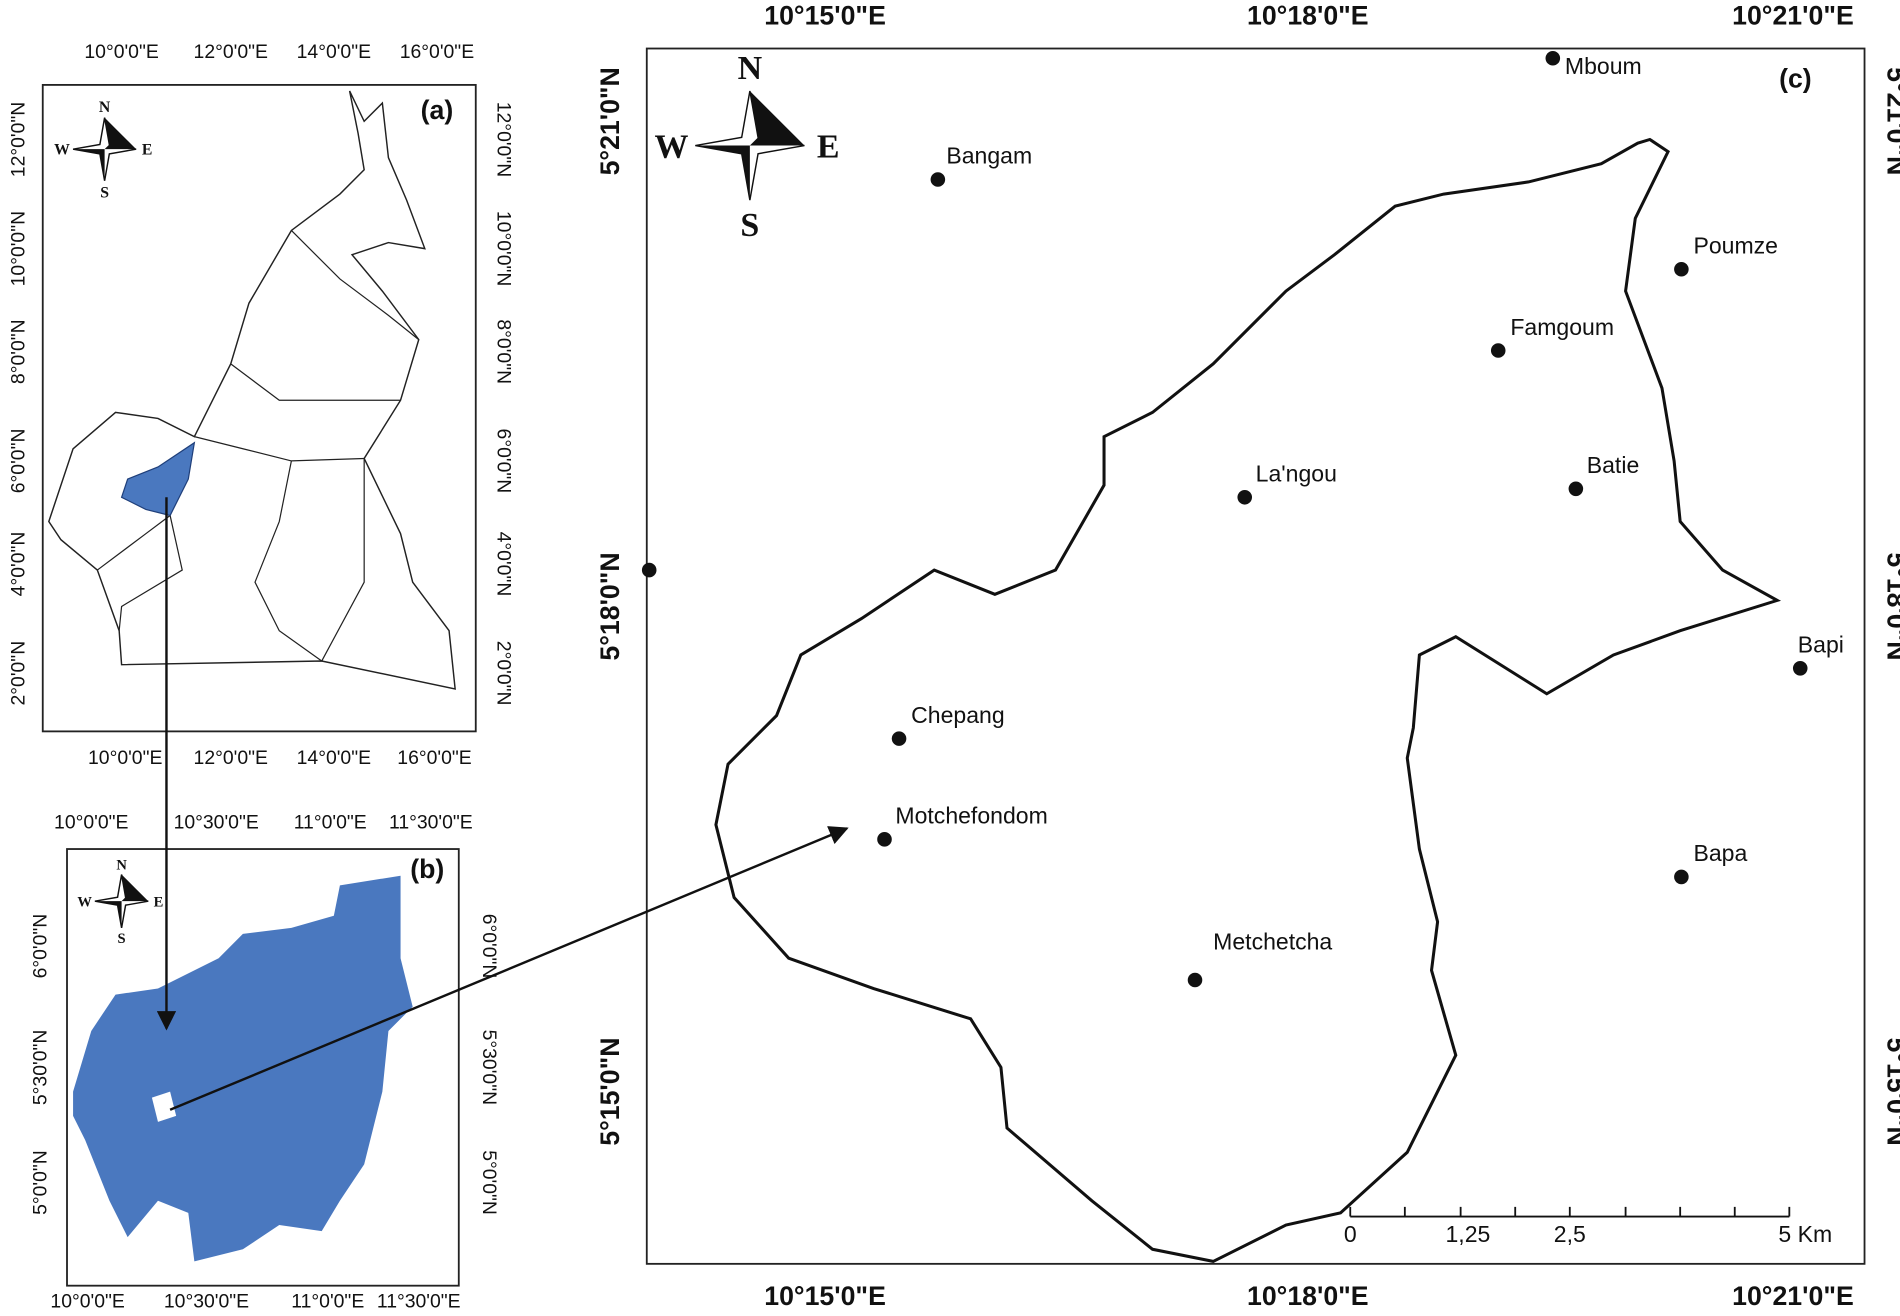 The width and height of the screenshot is (1900, 1316). I want to click on place-name: Bapi, so click(1821, 645).